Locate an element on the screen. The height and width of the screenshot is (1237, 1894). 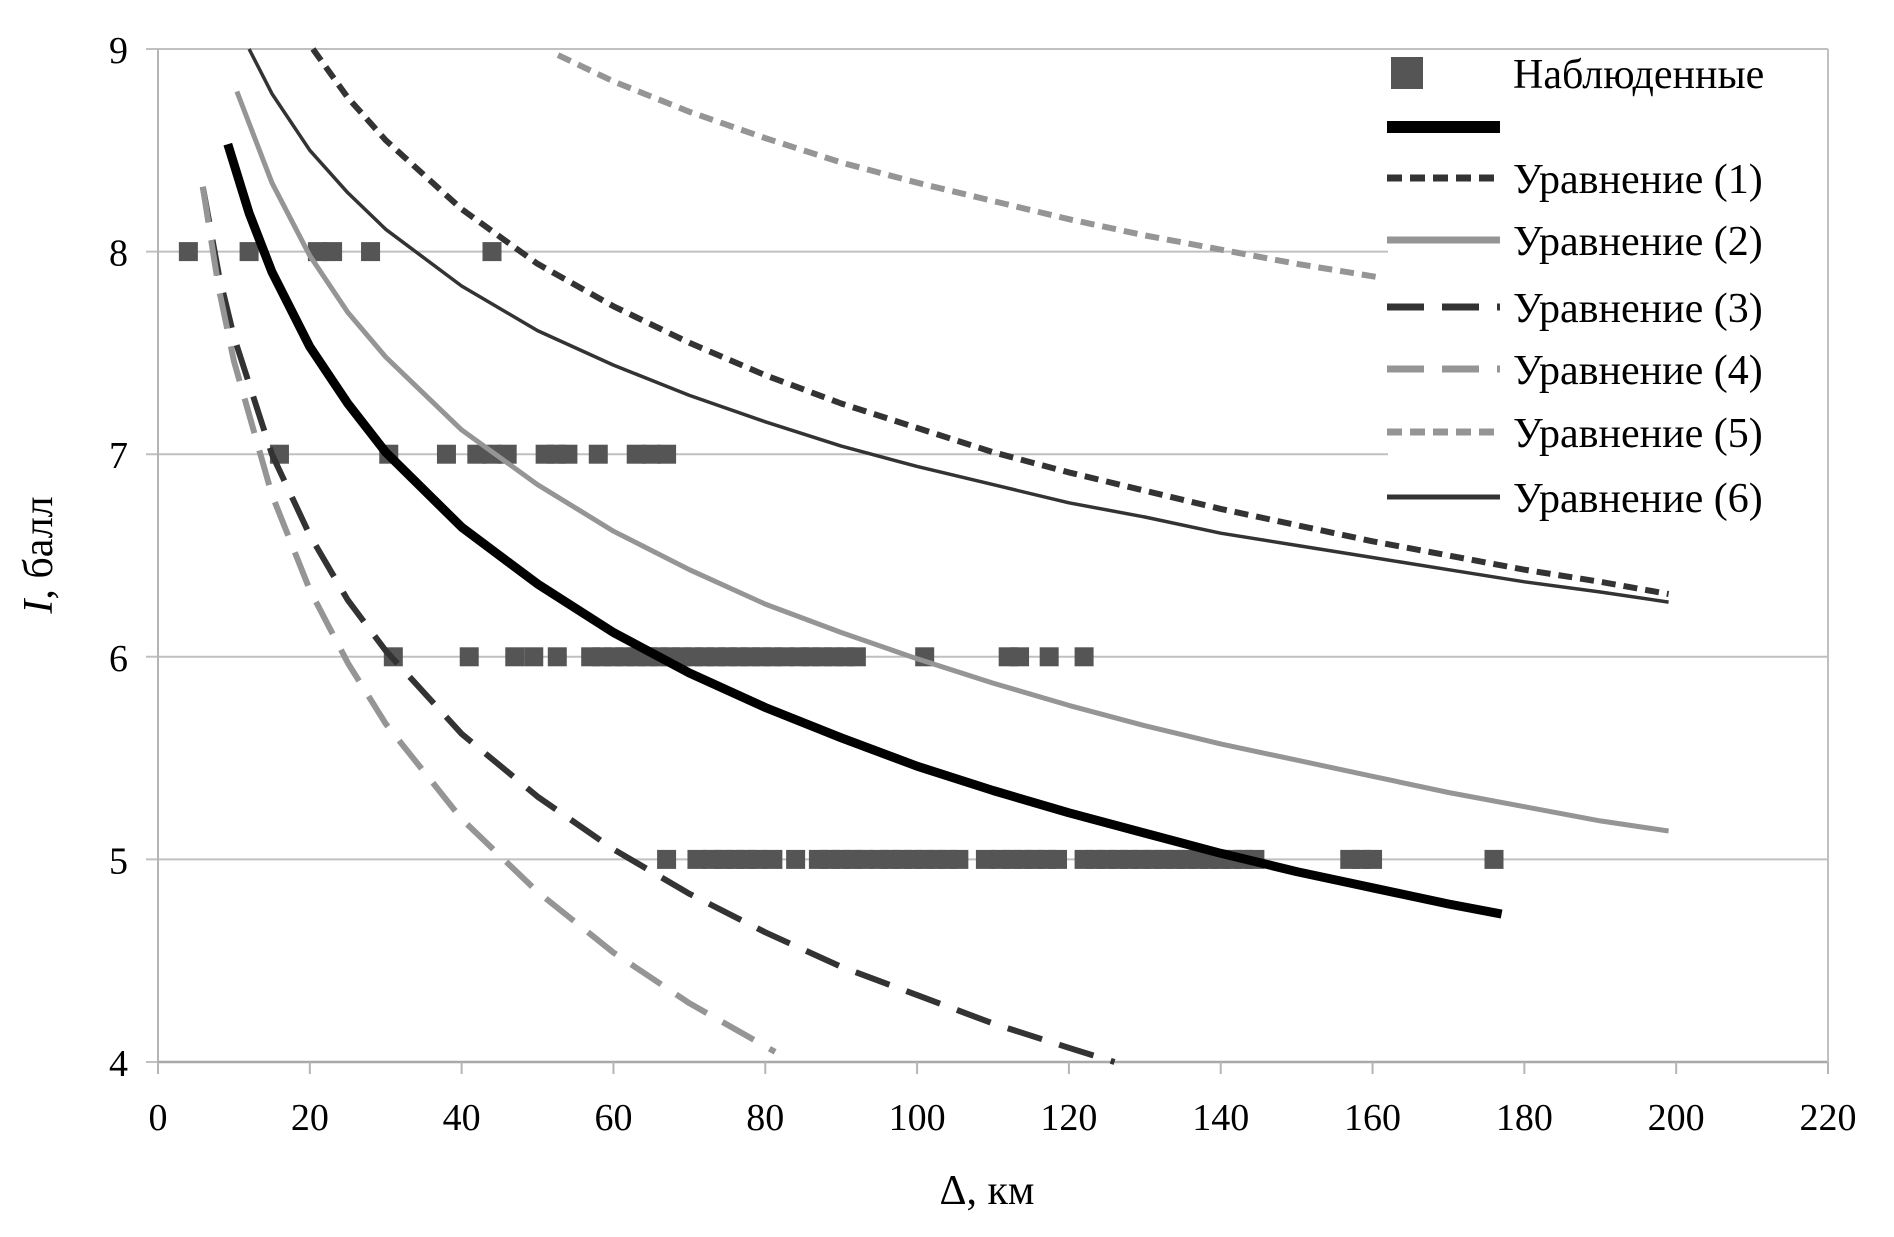
legend-item: Уравнение (6) is located at coordinates (1575, 499).